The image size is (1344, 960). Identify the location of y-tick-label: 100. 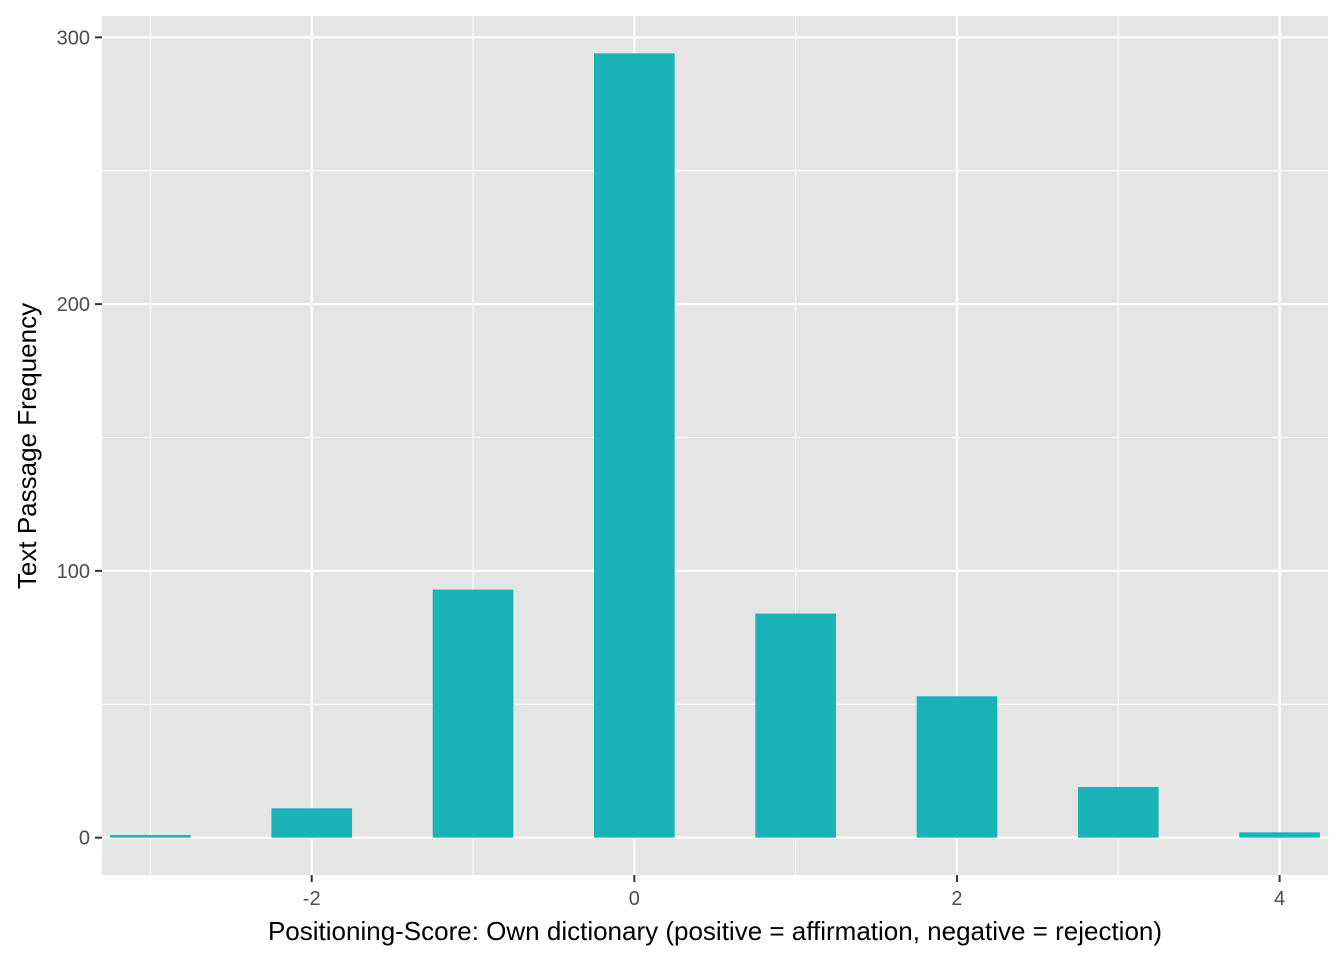
(73, 572).